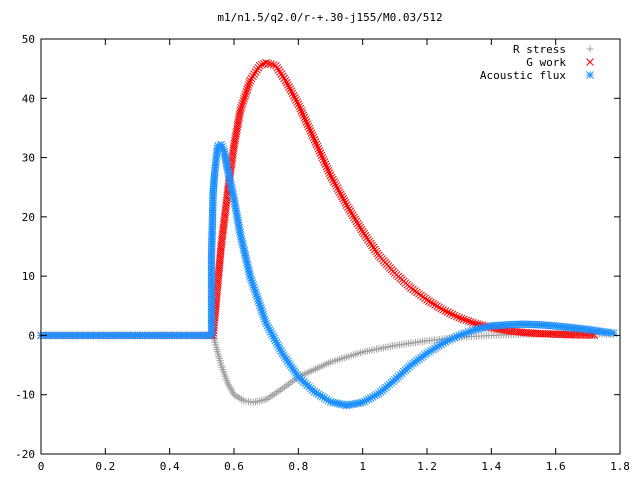  What do you see at coordinates (28, 158) in the screenshot?
I see `y-tick-label: 30` at bounding box center [28, 158].